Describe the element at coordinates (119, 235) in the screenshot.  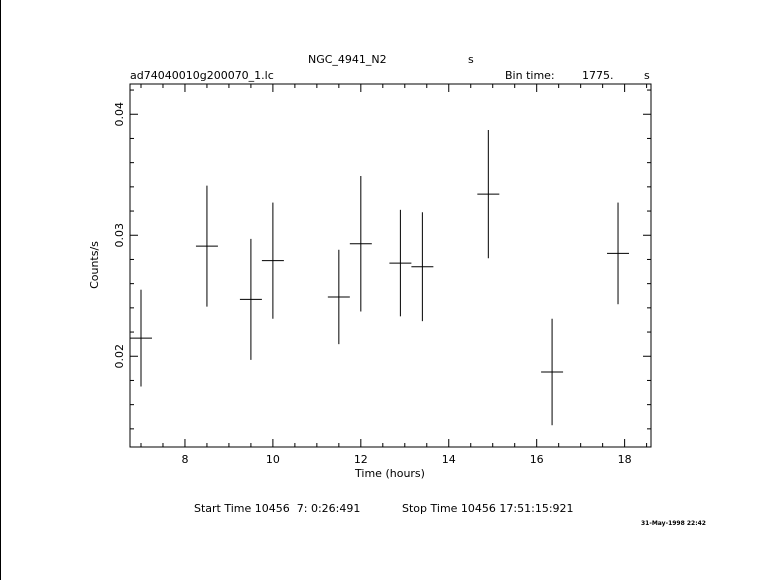
I see `y-tick-label: 0.03` at that location.